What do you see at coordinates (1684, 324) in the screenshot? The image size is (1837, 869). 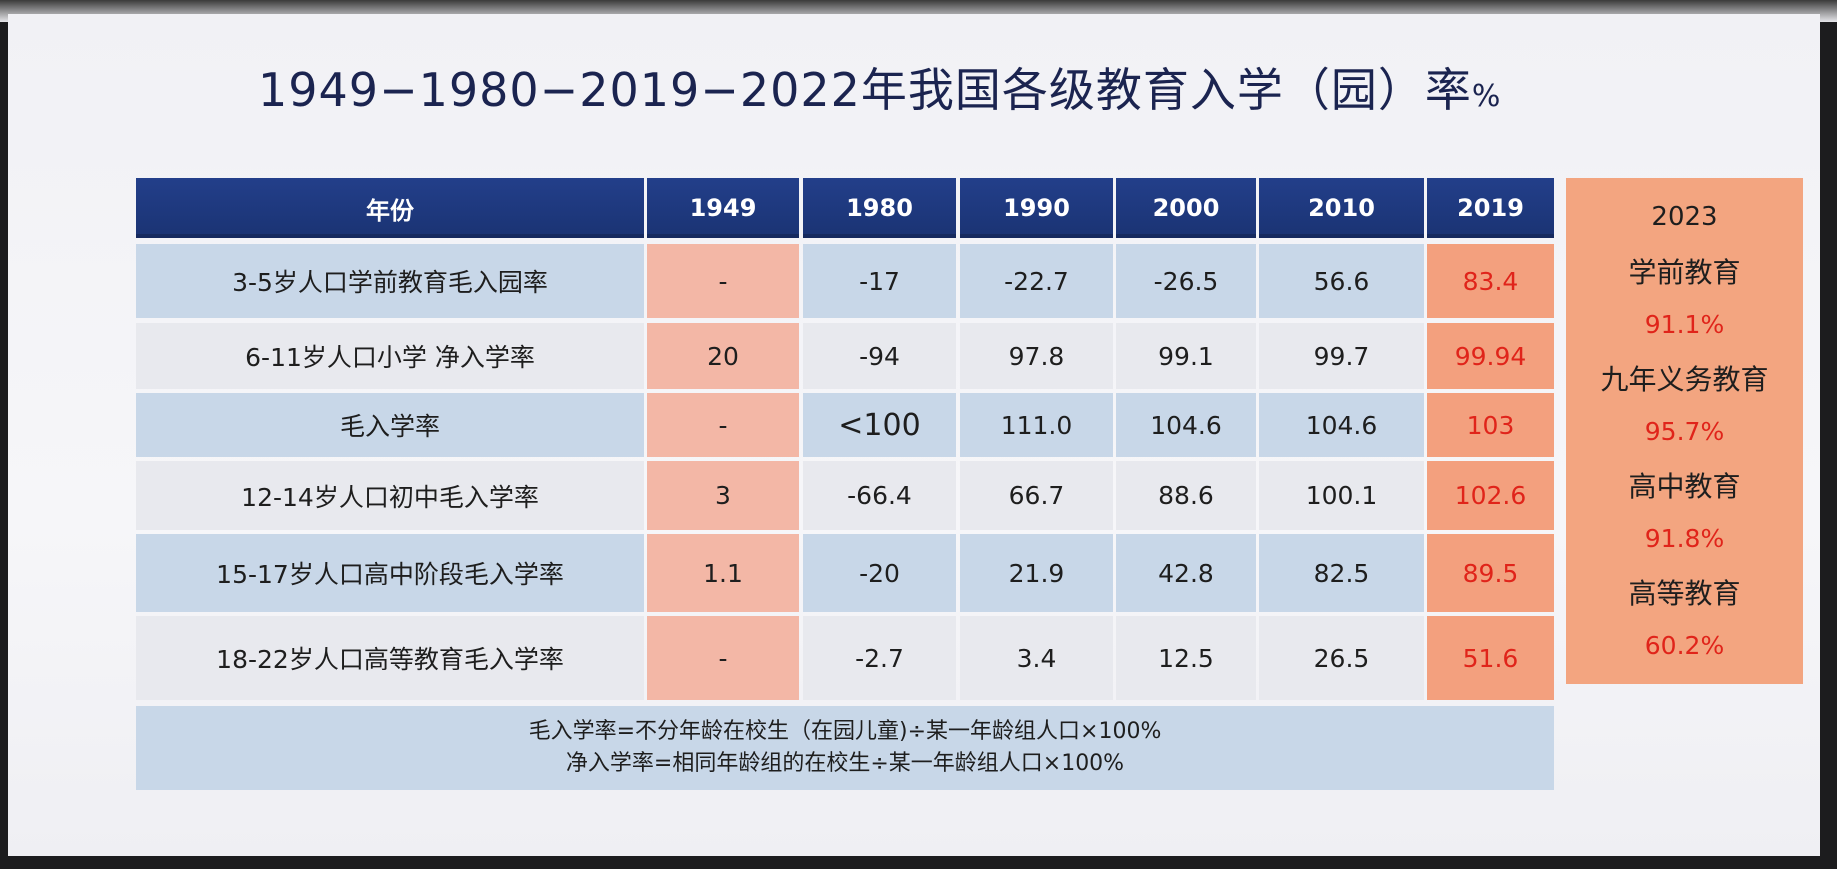 I see `side-value-preschool: 91.1%` at bounding box center [1684, 324].